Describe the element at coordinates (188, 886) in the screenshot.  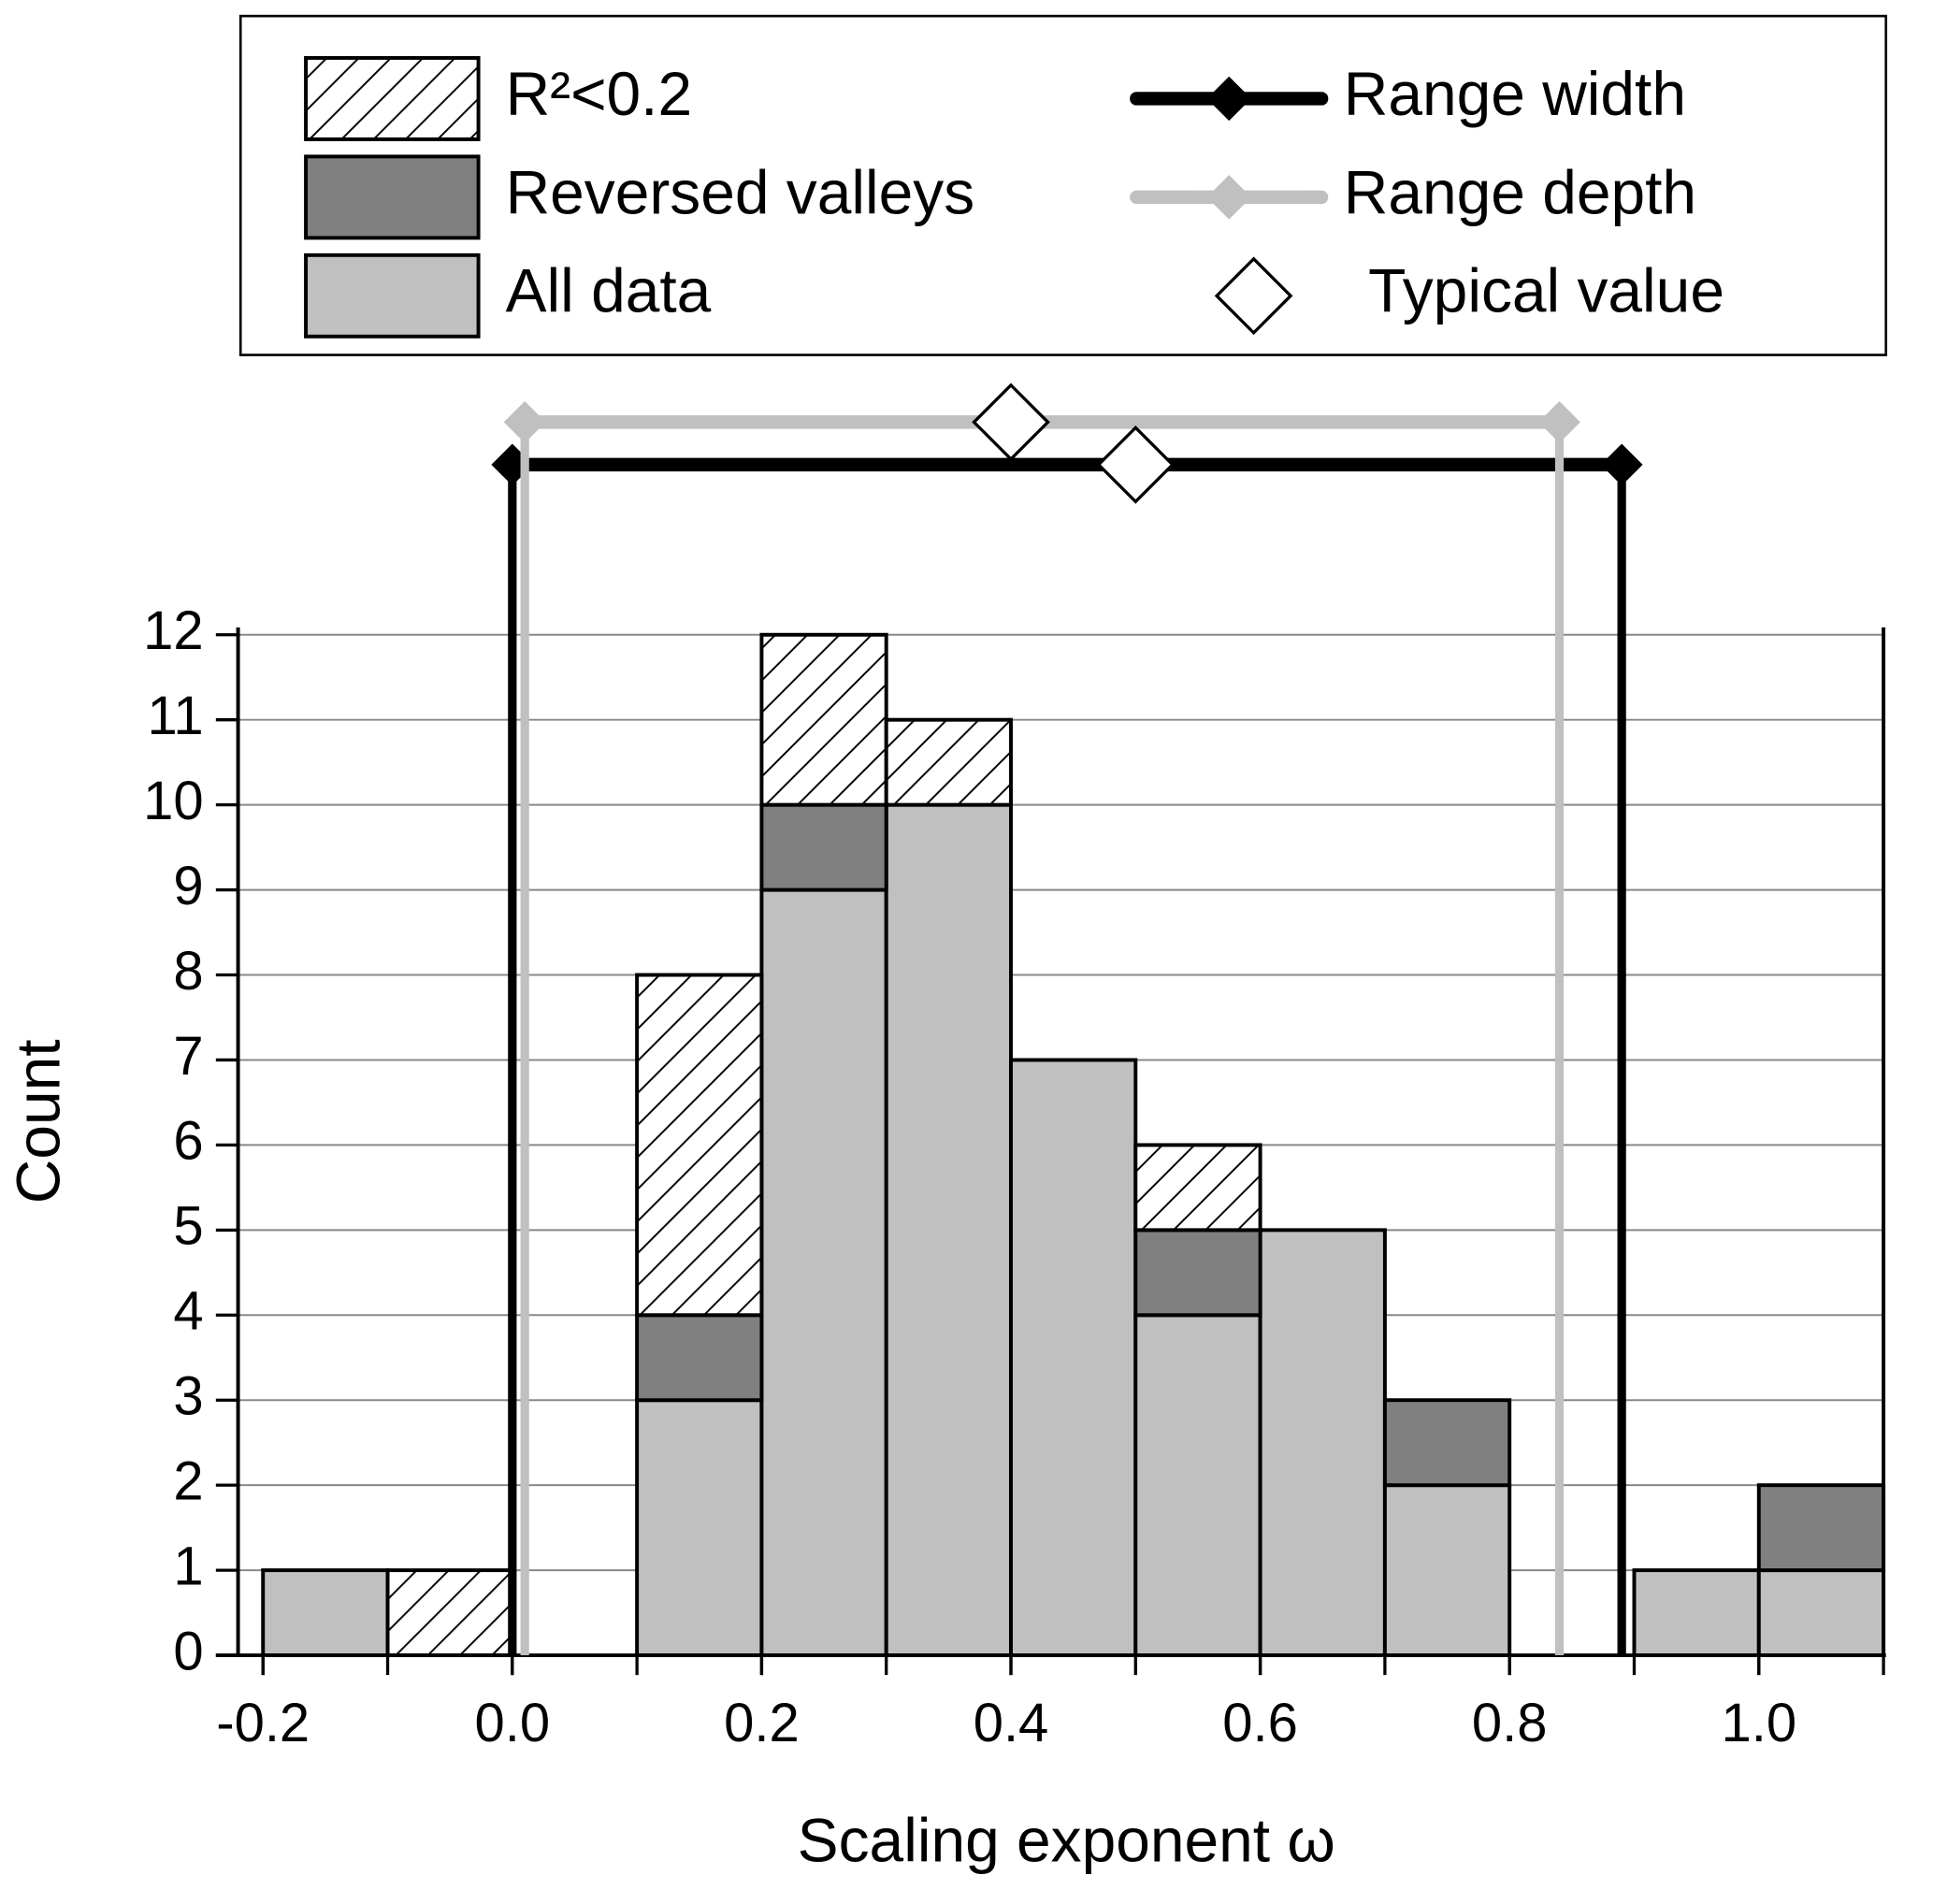
I see `y-tick-label: 9` at that location.